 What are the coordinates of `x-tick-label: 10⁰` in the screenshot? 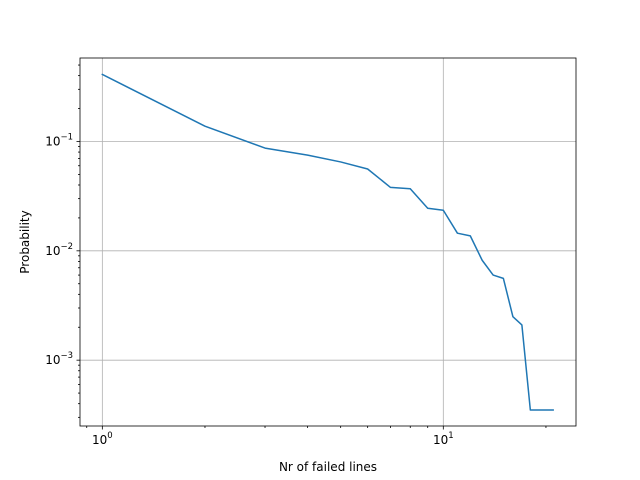 It's located at (102, 439).